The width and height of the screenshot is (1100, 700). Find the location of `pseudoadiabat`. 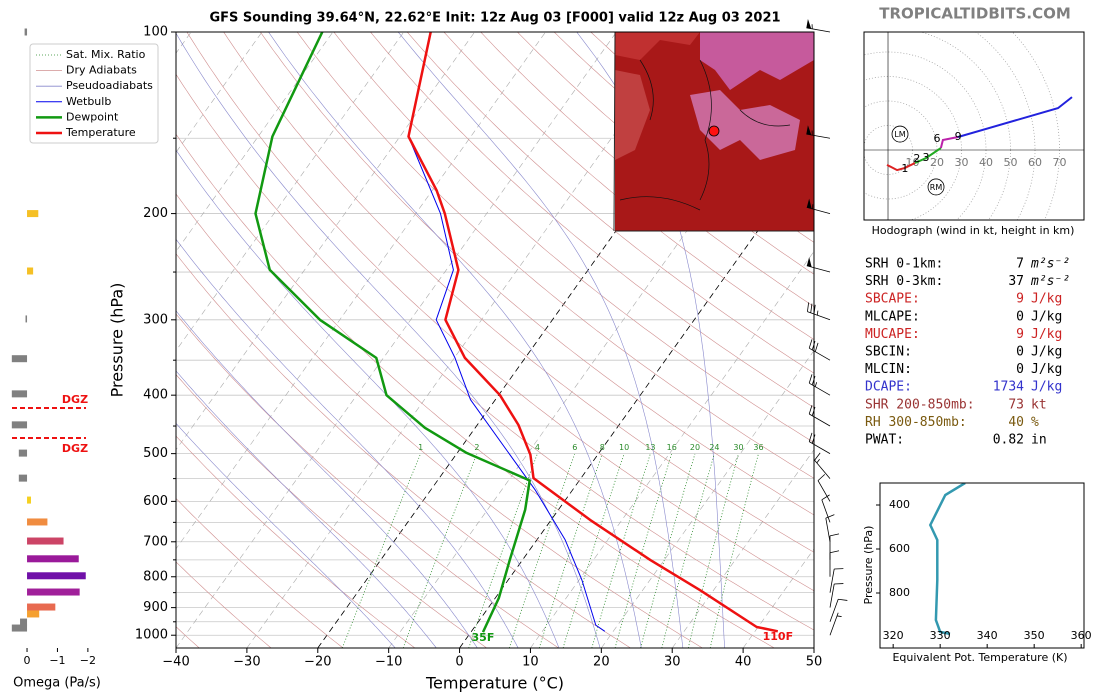

pseudoadiabat is located at coordinates (327, 479).